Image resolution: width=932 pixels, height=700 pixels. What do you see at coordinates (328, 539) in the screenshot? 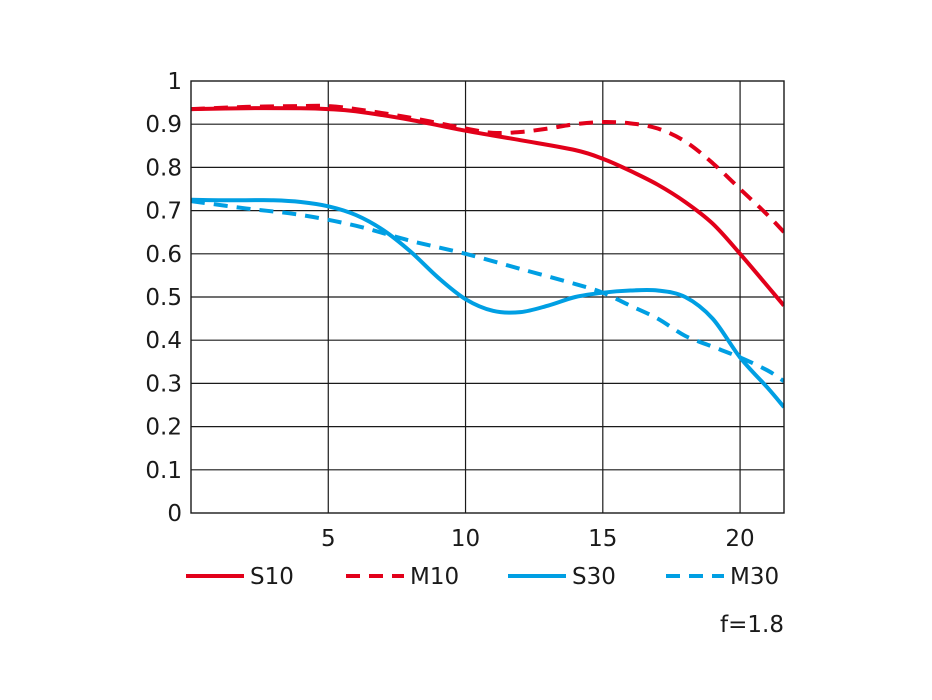
I see `x-tick-label: 5` at bounding box center [328, 539].